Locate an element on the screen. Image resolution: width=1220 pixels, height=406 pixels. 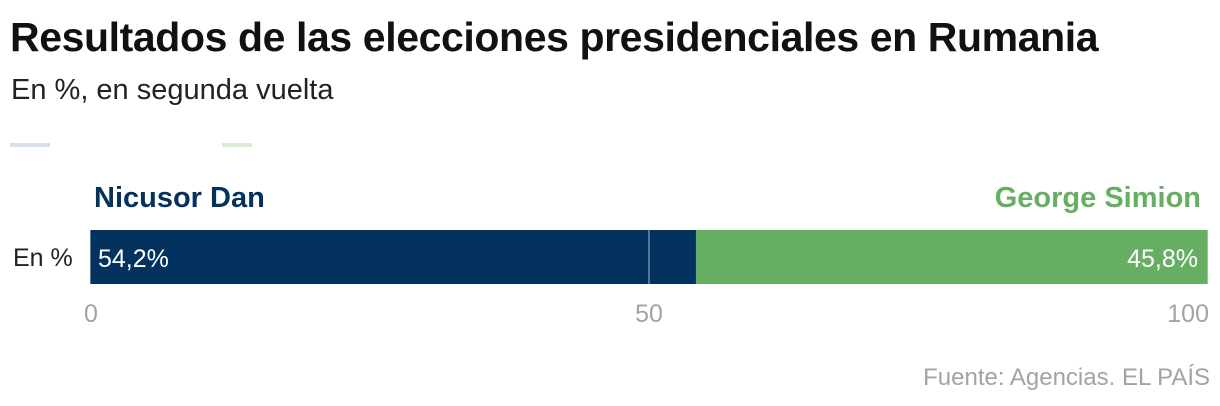
chart-footer: Fuente: Agencias. EL PAÍS is located at coordinates (1066, 378).